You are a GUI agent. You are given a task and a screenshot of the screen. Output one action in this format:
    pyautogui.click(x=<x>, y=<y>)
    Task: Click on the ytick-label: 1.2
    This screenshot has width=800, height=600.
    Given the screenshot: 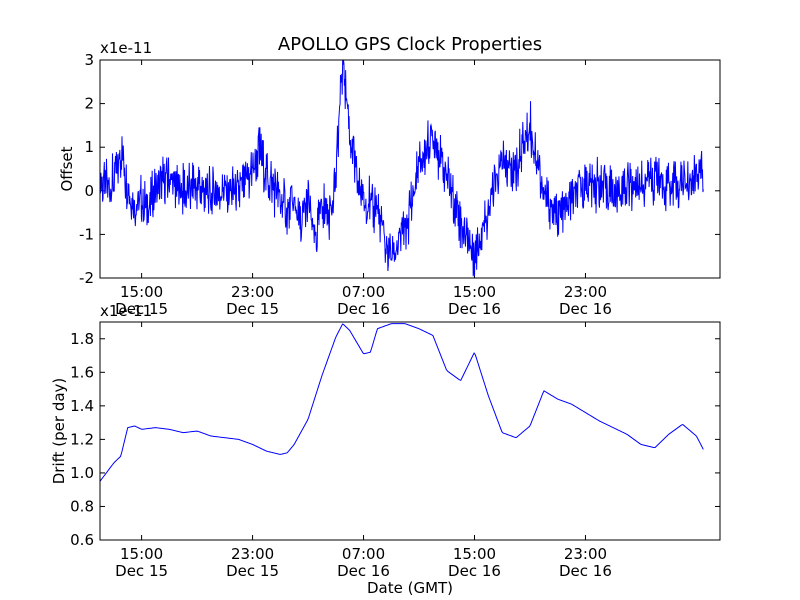 What is the action you would take?
    pyautogui.click(x=82, y=439)
    